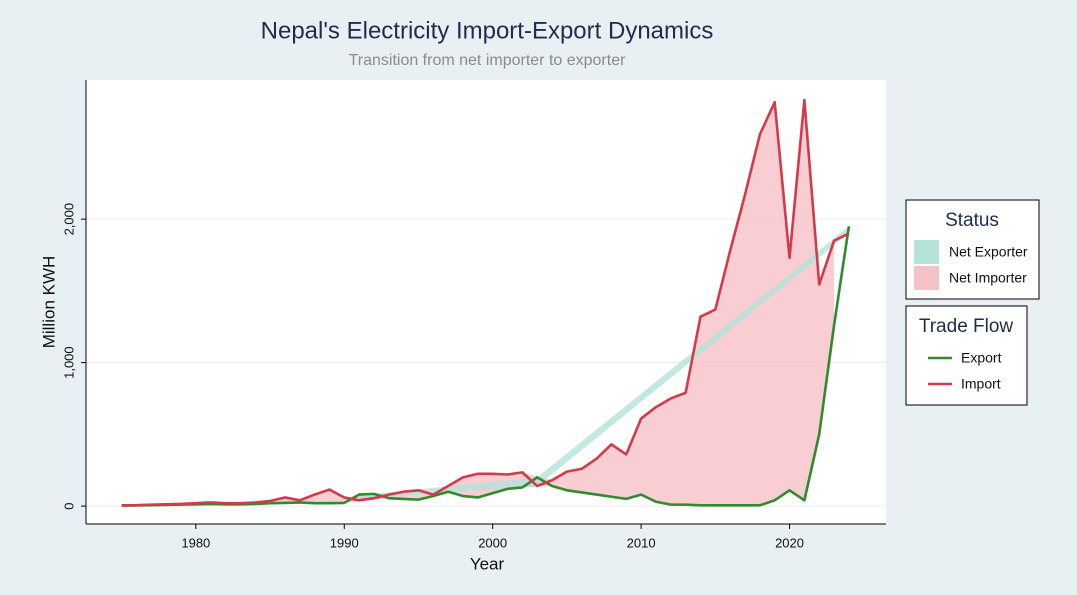 This screenshot has height=595, width=1077. Describe the element at coordinates (988, 252) in the screenshot. I see `legend-label: Net Exporter` at that location.